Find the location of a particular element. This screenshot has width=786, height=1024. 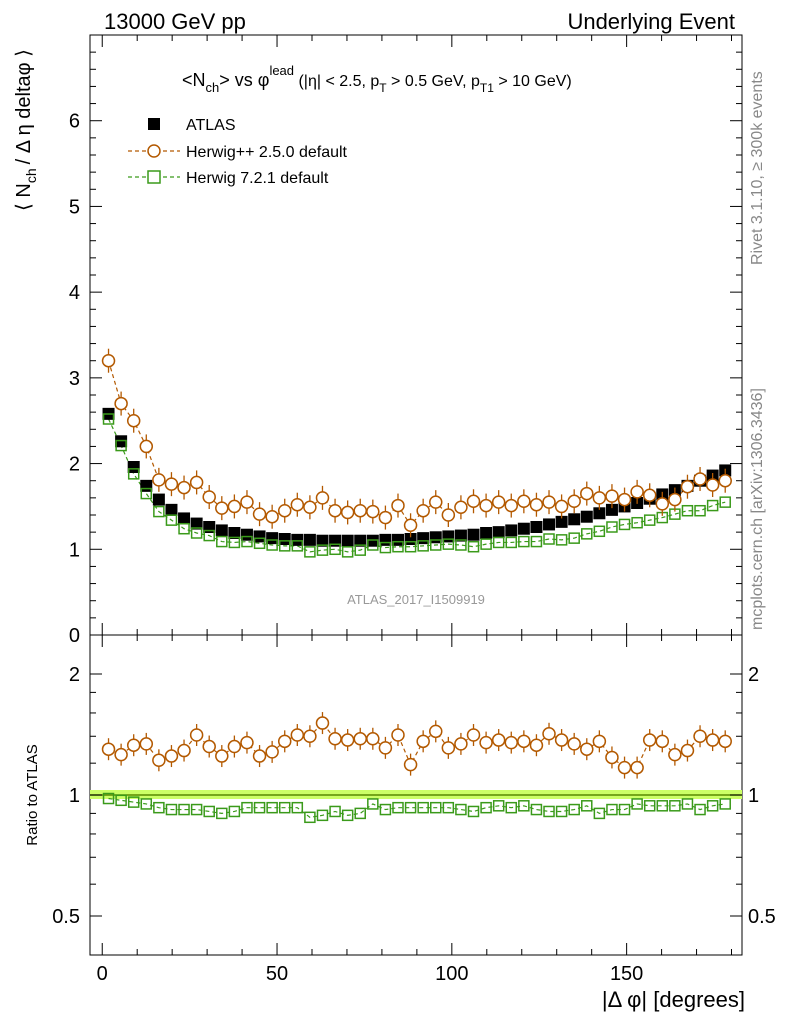

ratio-y-tick-label-right: 1 is located at coordinates (753, 796).